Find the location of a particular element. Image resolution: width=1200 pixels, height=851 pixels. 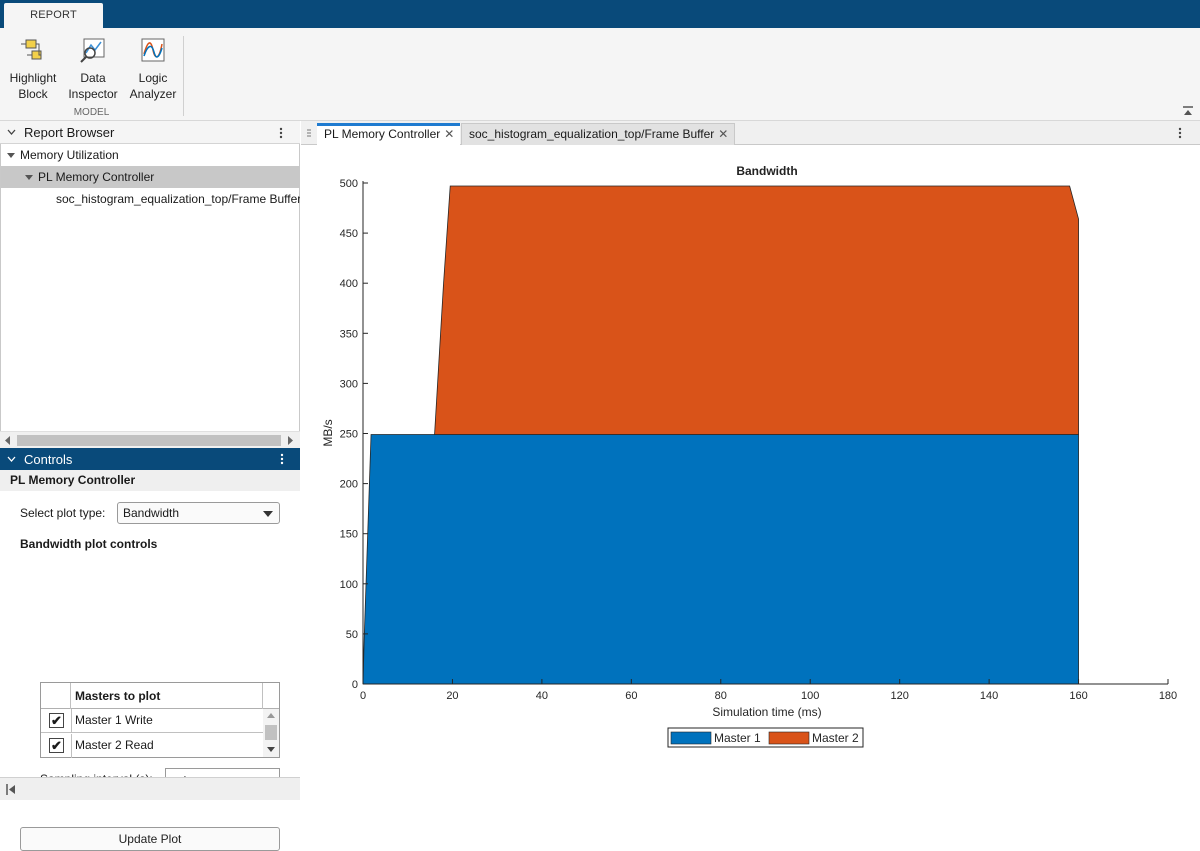

master-2-checkbox: ✔ is located at coordinates (56, 745).